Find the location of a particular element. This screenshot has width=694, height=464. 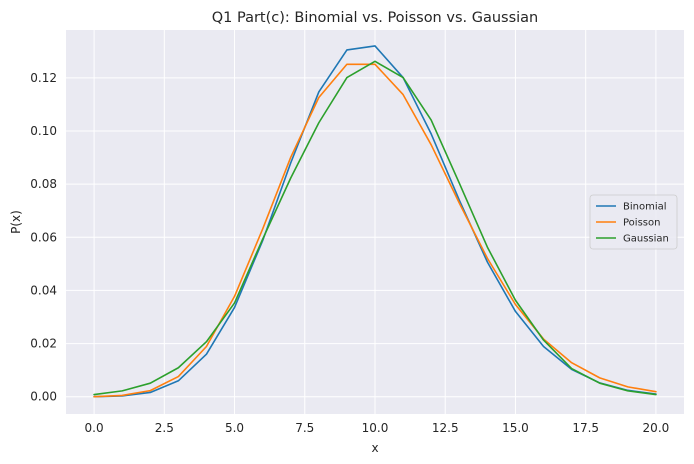

x-tick-label: 17.5 is located at coordinates (585, 428).